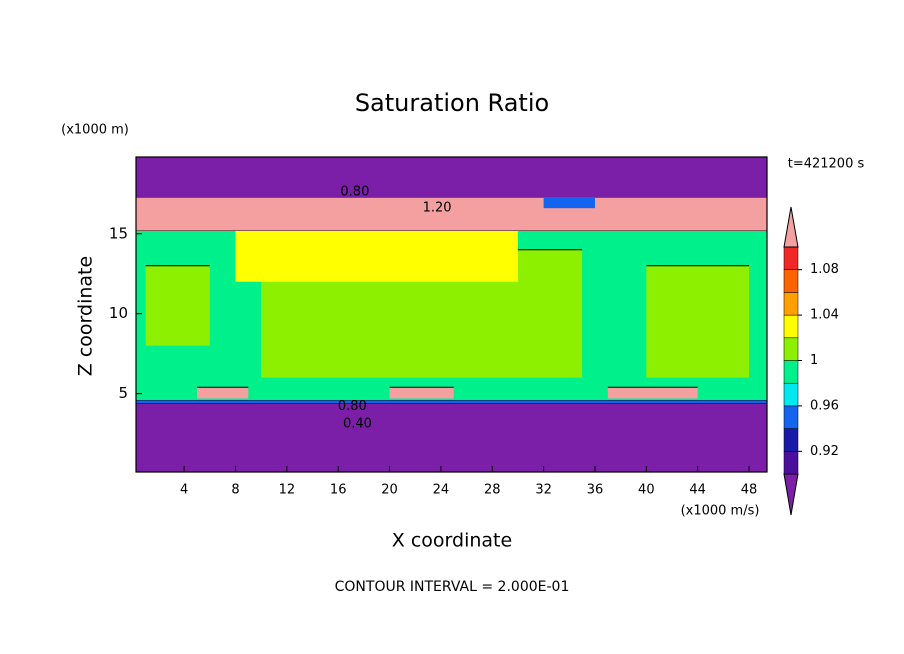 The width and height of the screenshot is (904, 654). Describe the element at coordinates (720, 511) in the screenshot. I see `x-unit: (x1000 m/s)` at that location.